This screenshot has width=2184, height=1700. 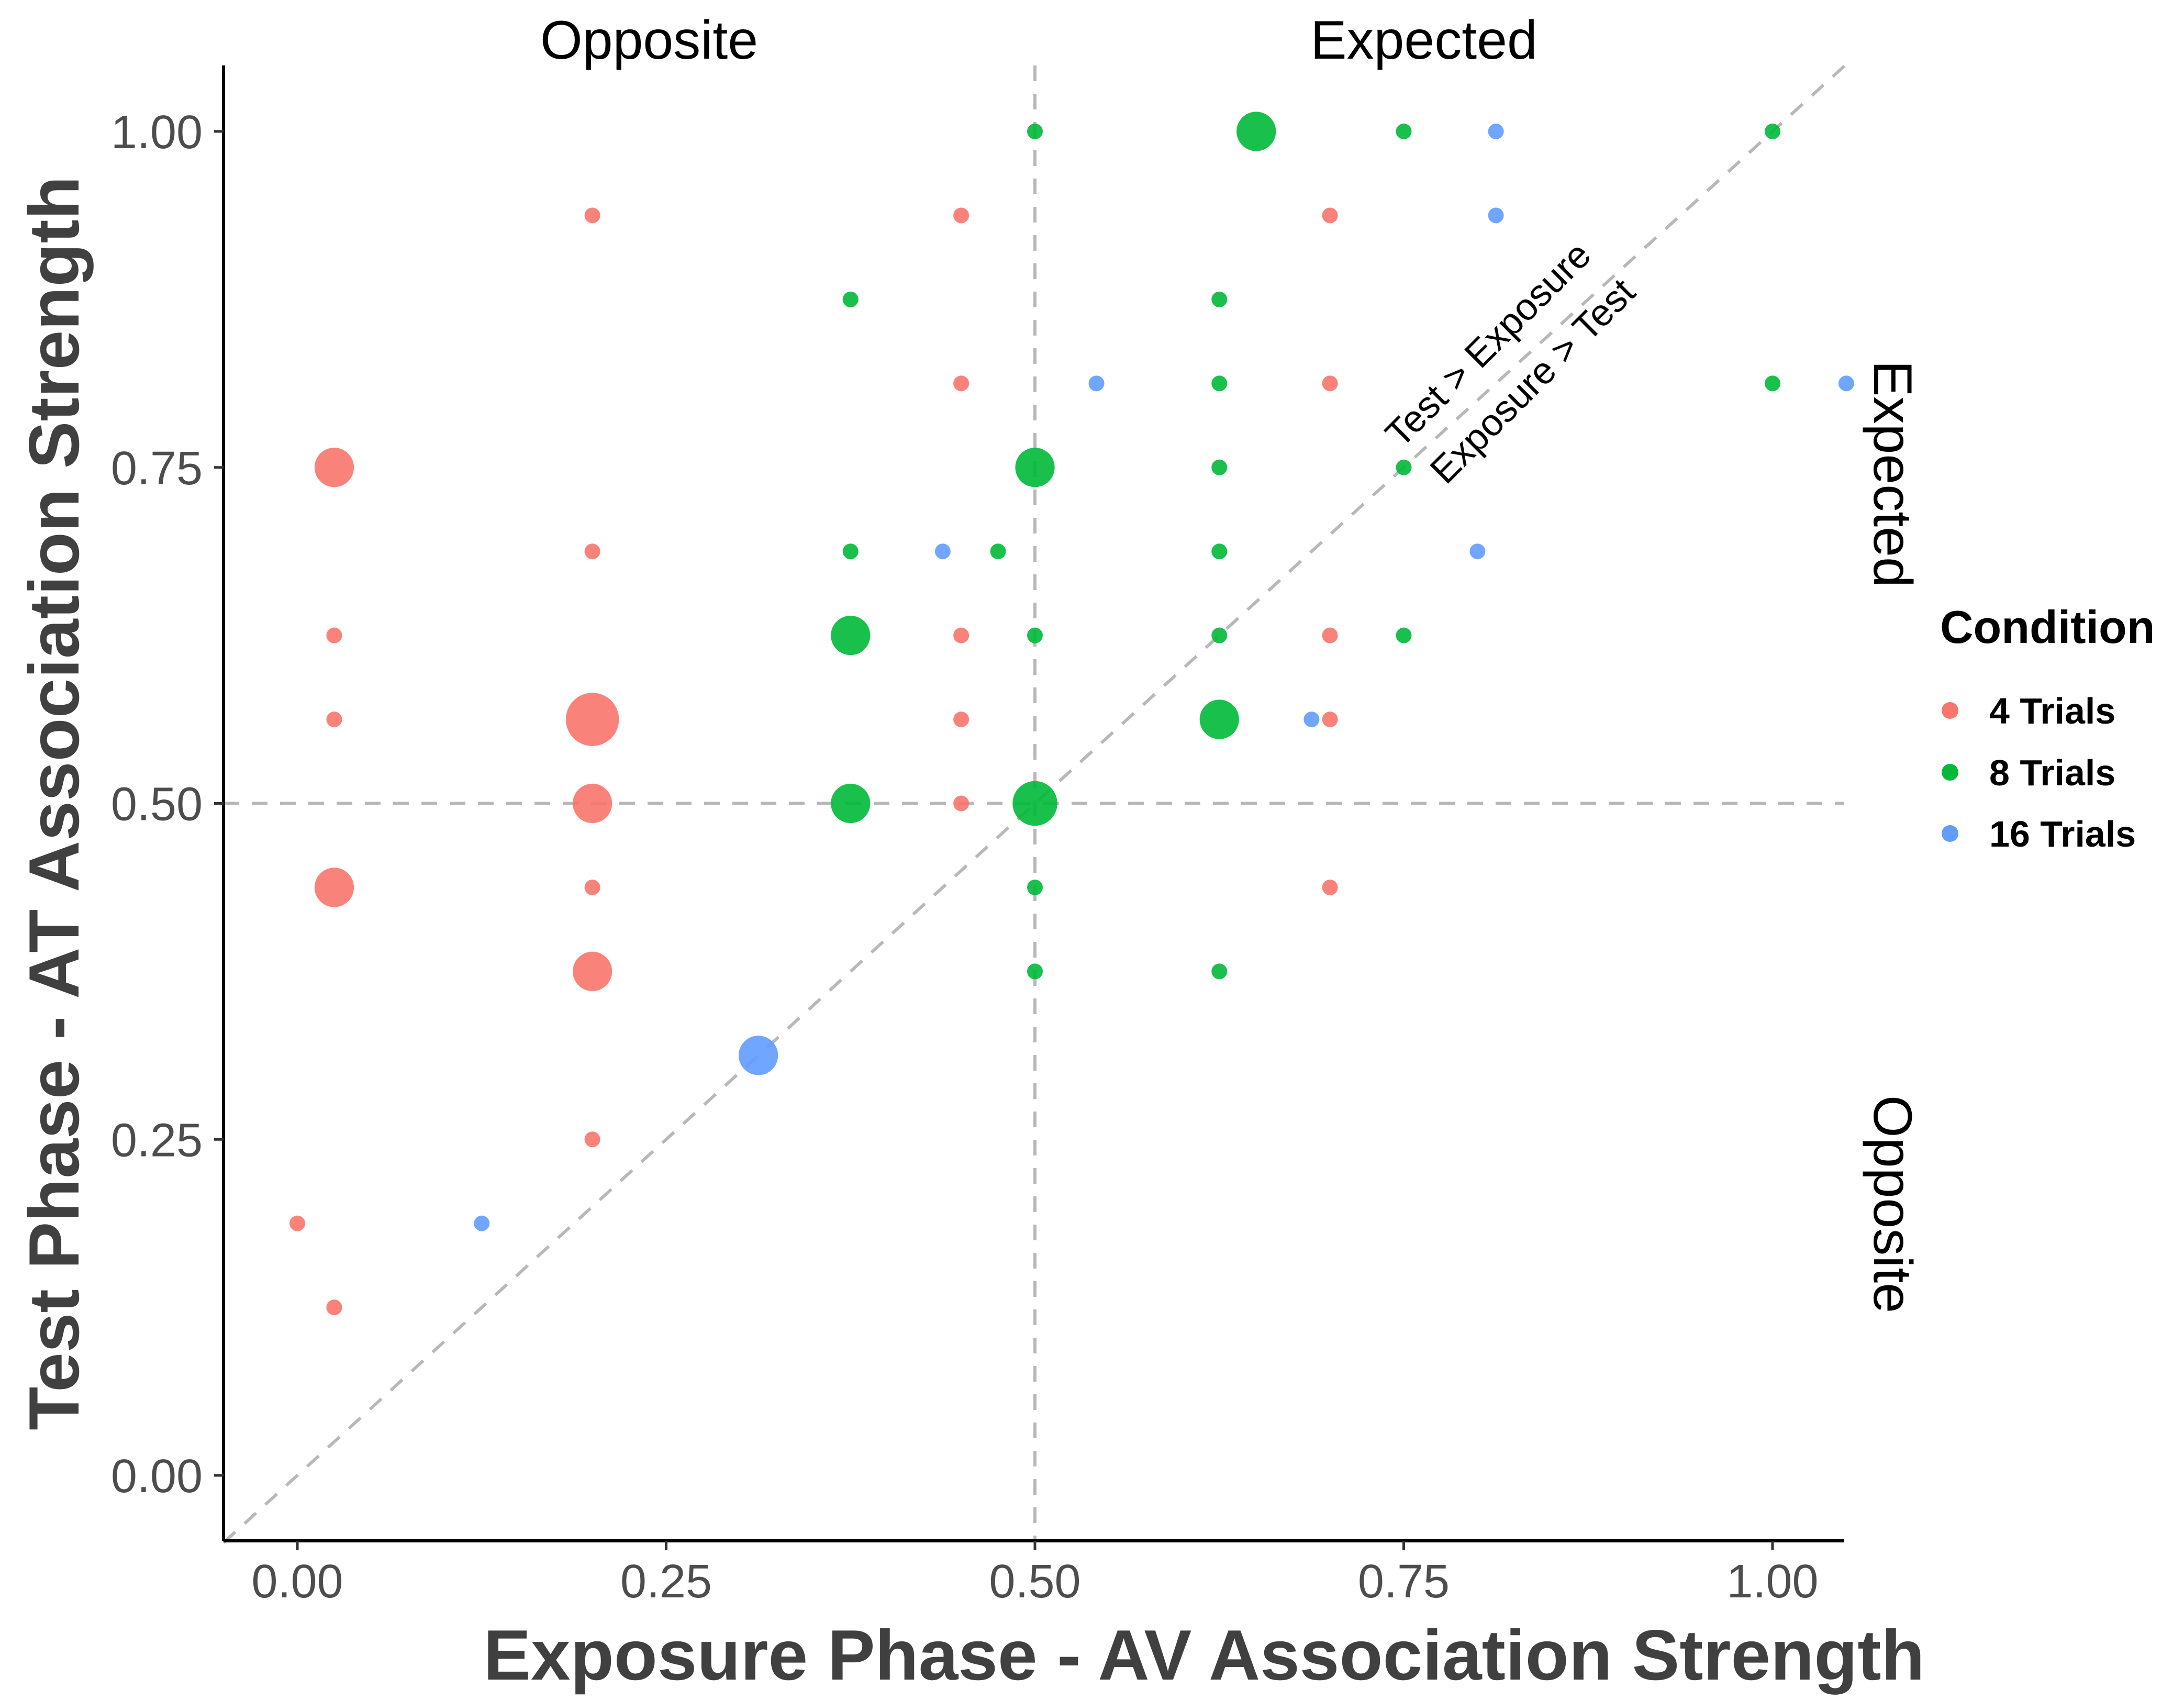 What do you see at coordinates (1893, 1204) in the screenshot?
I see `right-label-opposite: Opposite` at bounding box center [1893, 1204].